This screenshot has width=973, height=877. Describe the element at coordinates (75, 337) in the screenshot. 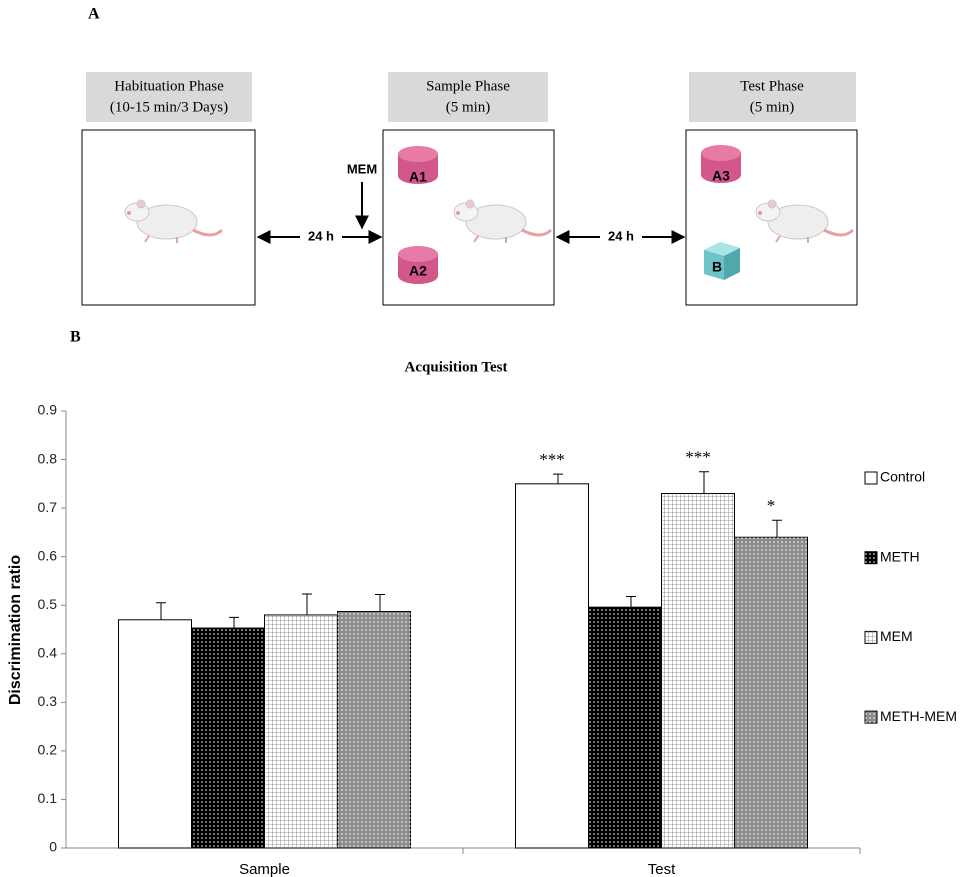

I see `panel-label: B` at that location.